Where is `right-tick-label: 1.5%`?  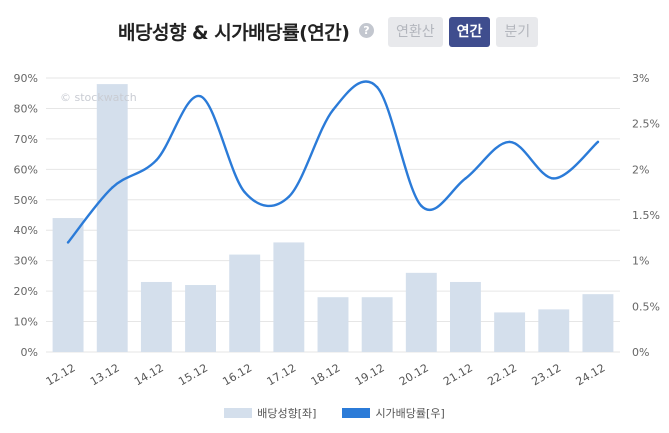 right-tick-label: 1.5% is located at coordinates (646, 215).